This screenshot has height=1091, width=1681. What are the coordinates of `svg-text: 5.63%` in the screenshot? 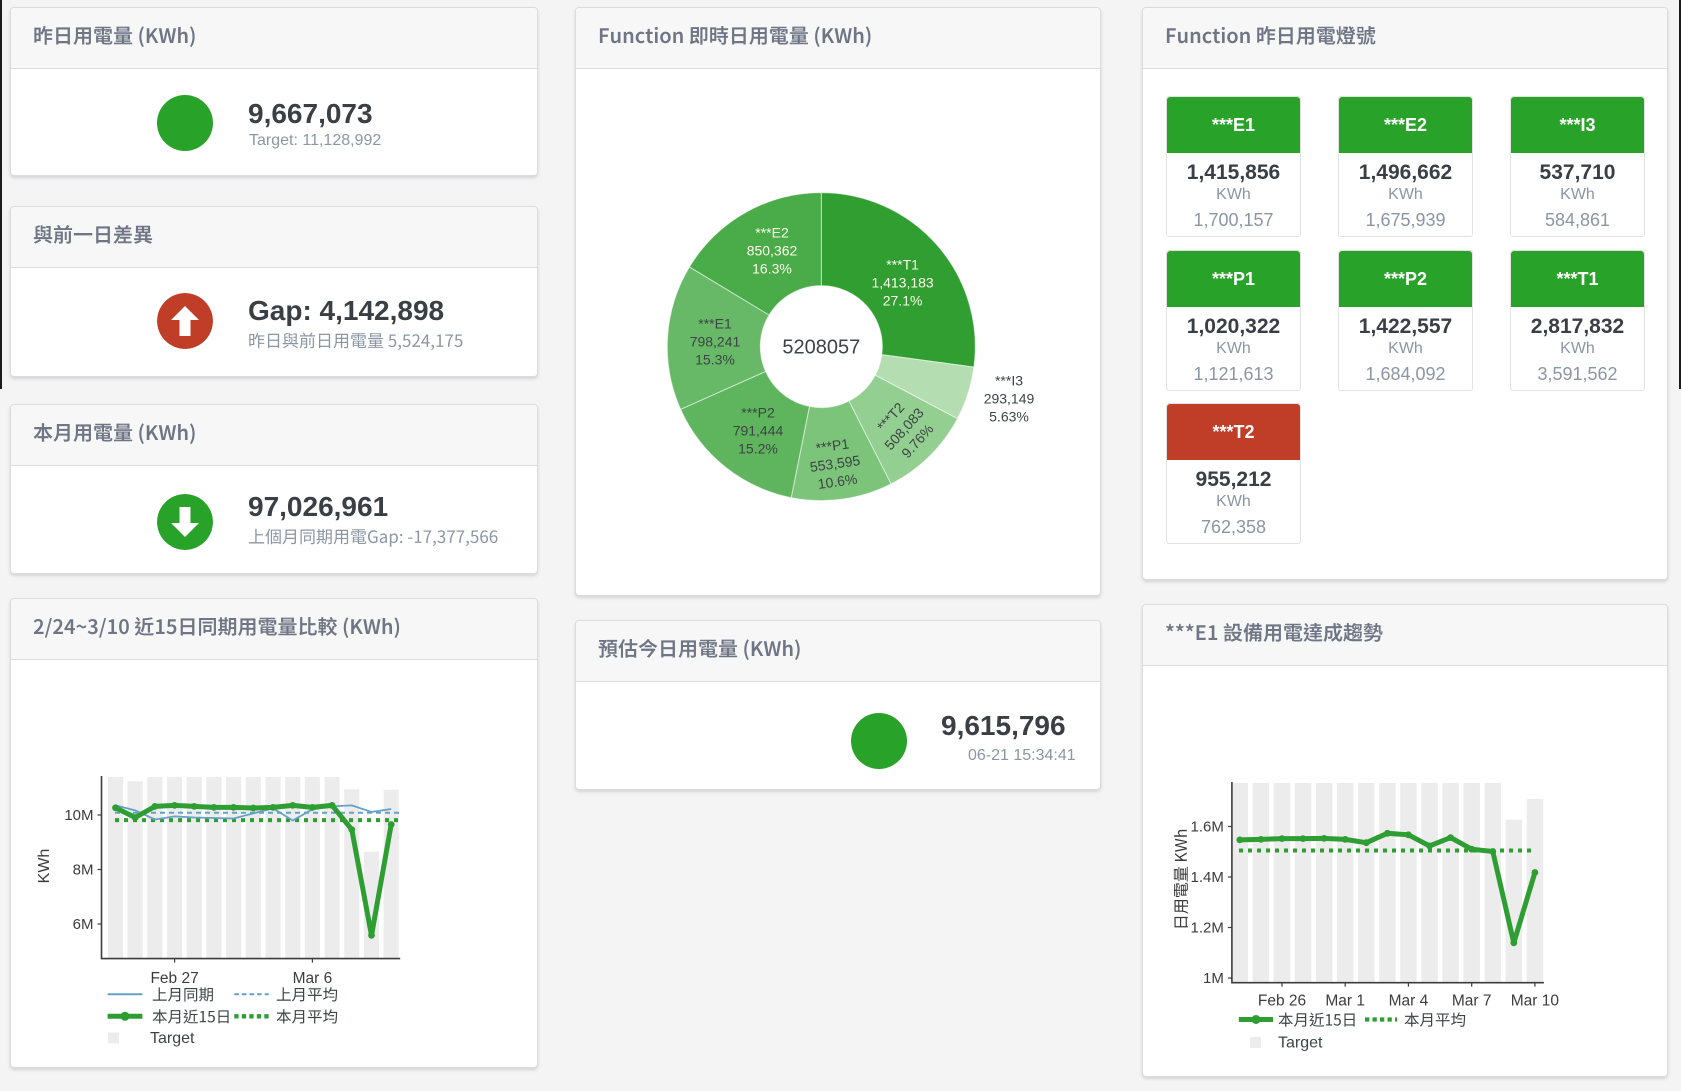 It's located at (1009, 417).